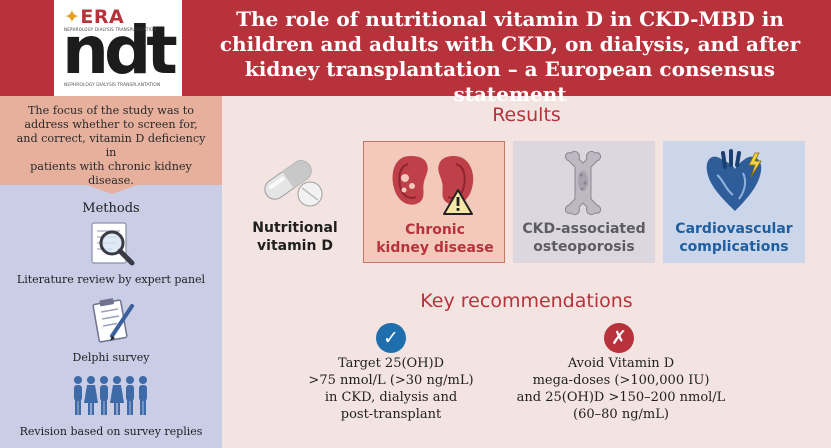  What do you see at coordinates (295, 228) in the screenshot?
I see `result-label-line: Nutritional` at bounding box center [295, 228].